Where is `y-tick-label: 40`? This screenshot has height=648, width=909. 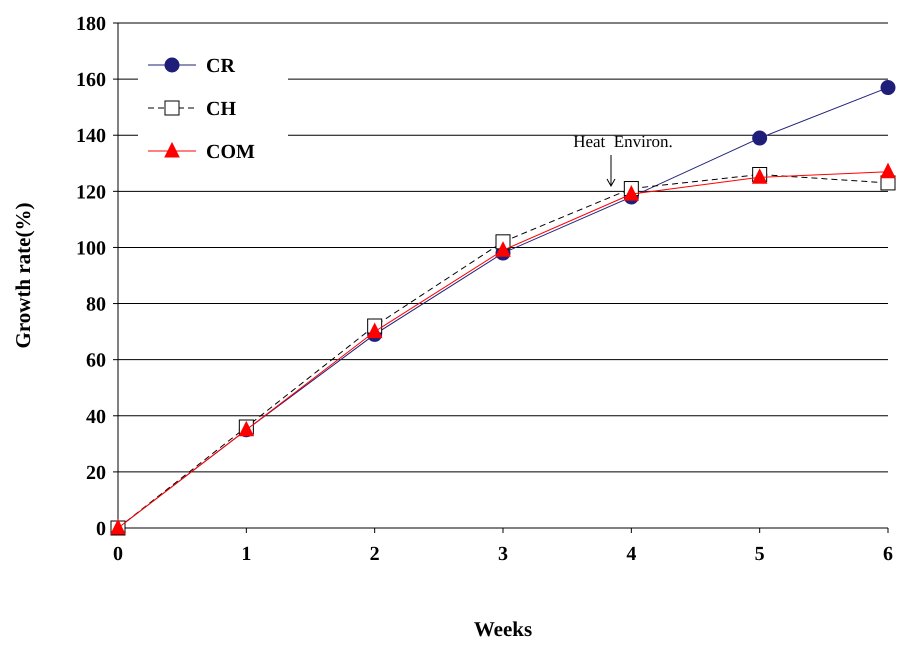
y-tick-label: 40 is located at coordinates (96, 417).